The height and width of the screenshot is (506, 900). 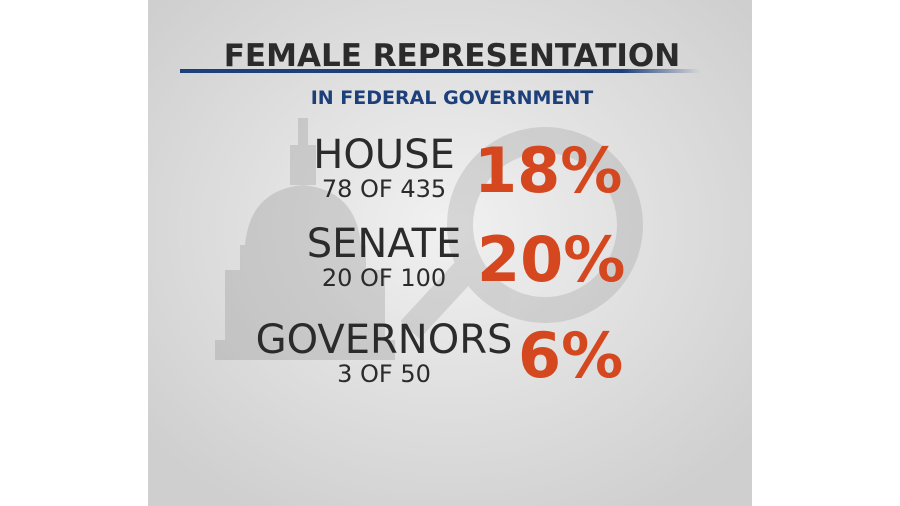 I want to click on capitol-dome, so click(x=305, y=239).